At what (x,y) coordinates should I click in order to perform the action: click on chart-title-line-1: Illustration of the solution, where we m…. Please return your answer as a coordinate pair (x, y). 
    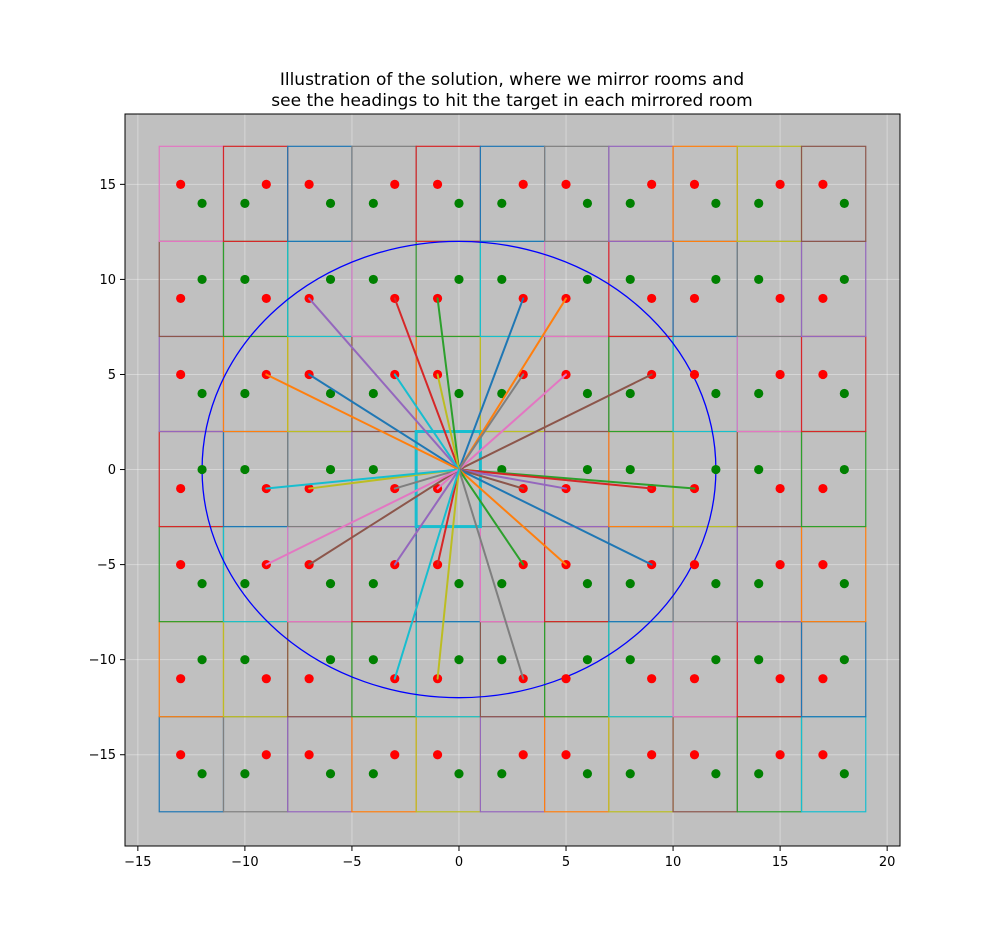
    Looking at the image, I should click on (512, 80).